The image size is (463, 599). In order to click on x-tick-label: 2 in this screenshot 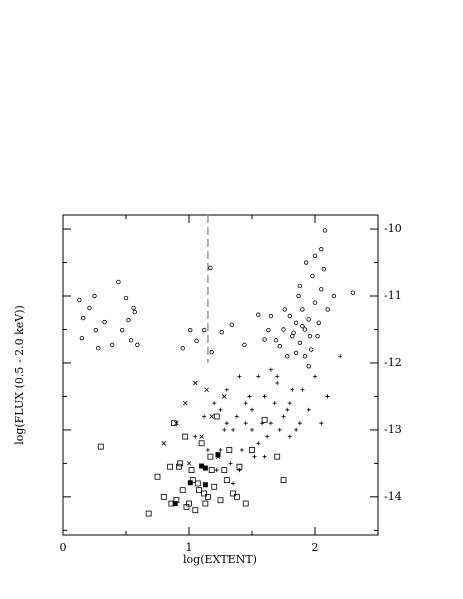, I will do `click(315, 547)`.